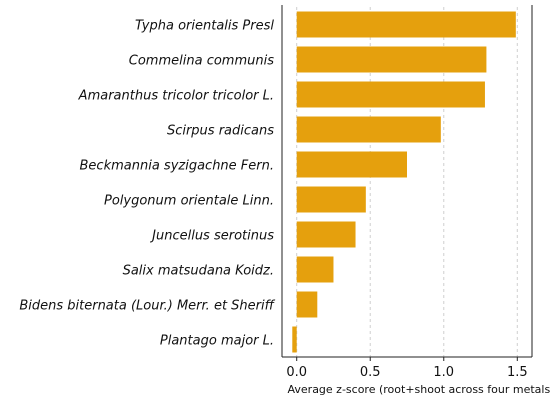  Describe the element at coordinates (217, 341) in the screenshot. I see `category-label: Plantago major L.` at that location.